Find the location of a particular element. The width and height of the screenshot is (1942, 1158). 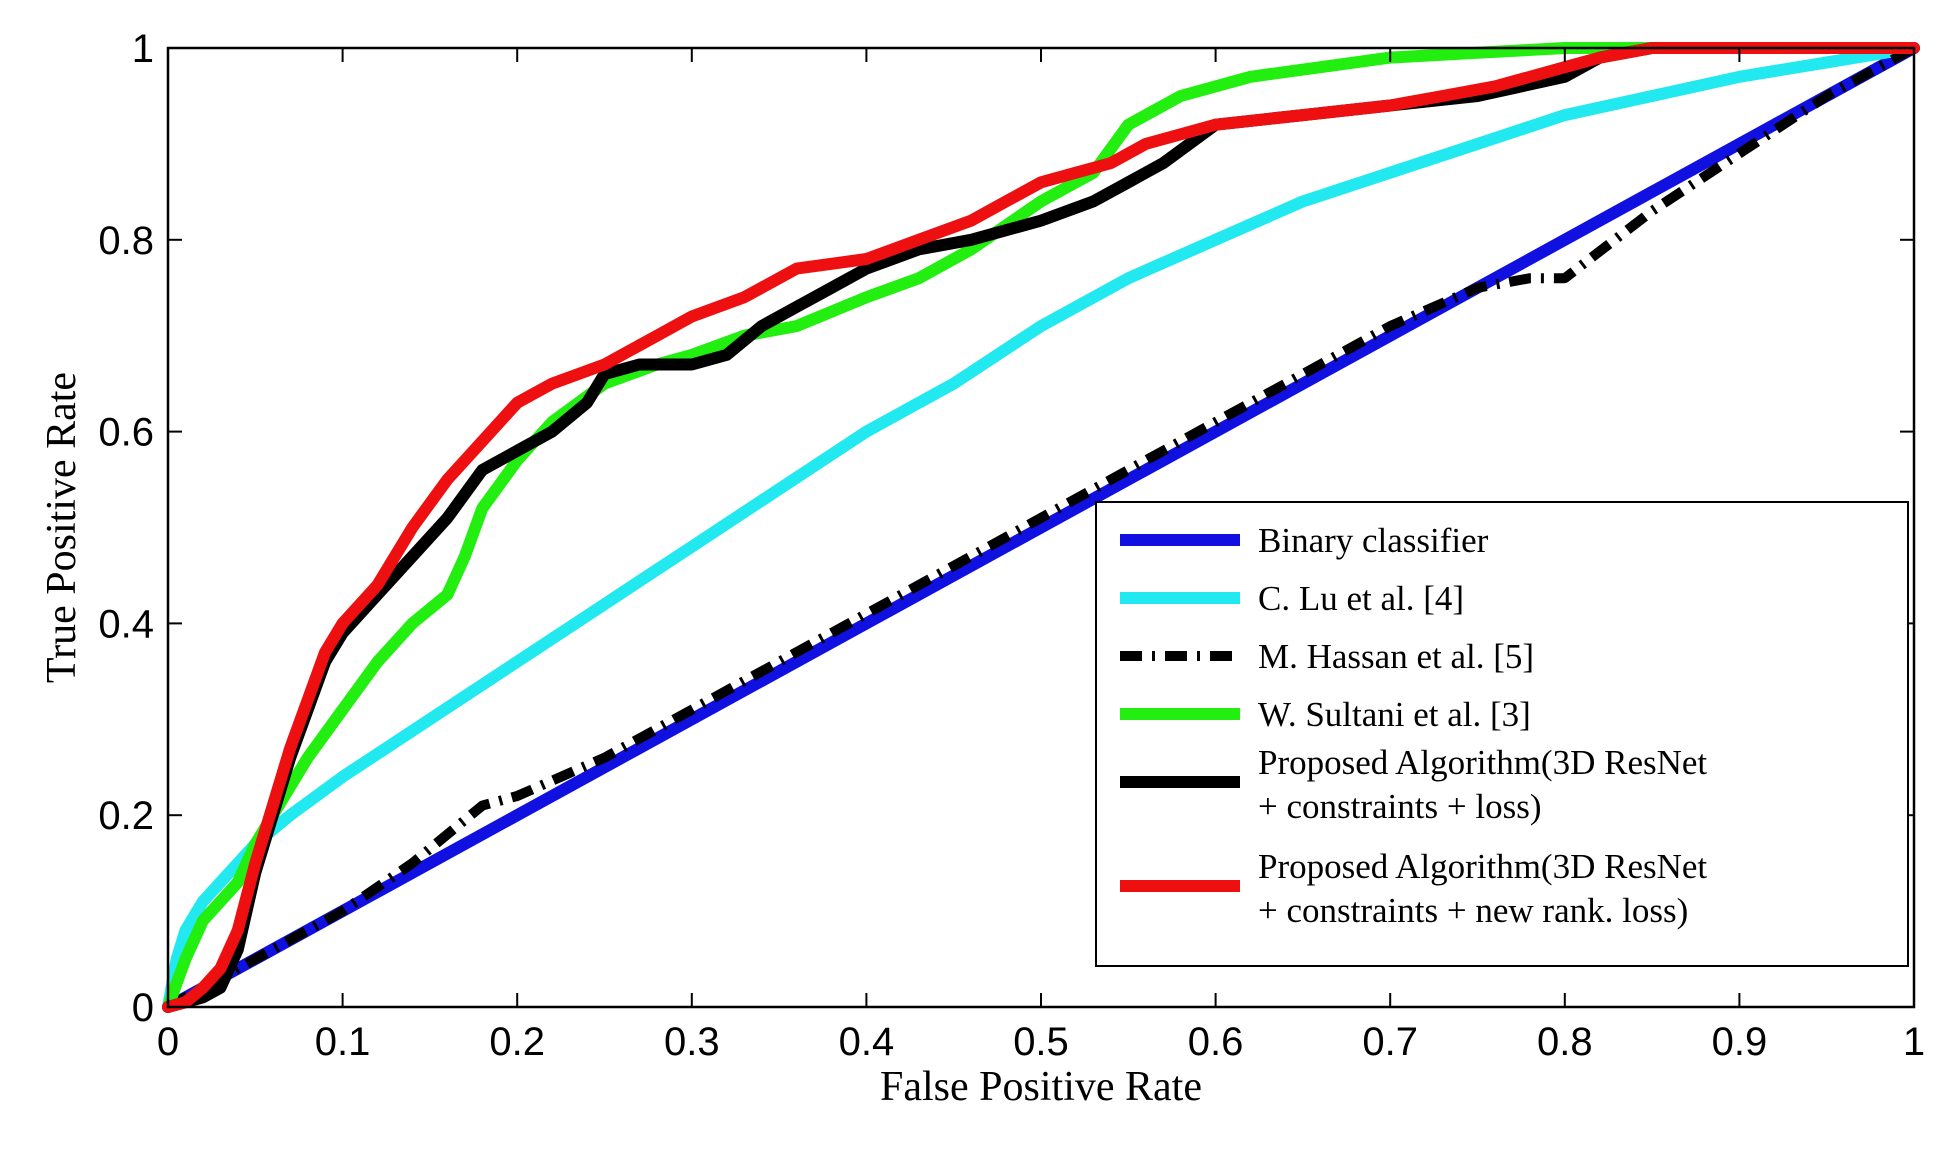

x-tick-label: 0.6 is located at coordinates (1216, 1042).